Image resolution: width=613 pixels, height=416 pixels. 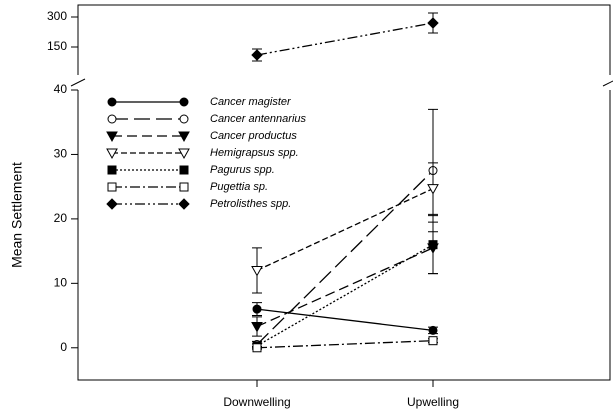 What do you see at coordinates (57, 46) in the screenshot?
I see `y-tick-label: 150` at bounding box center [57, 46].